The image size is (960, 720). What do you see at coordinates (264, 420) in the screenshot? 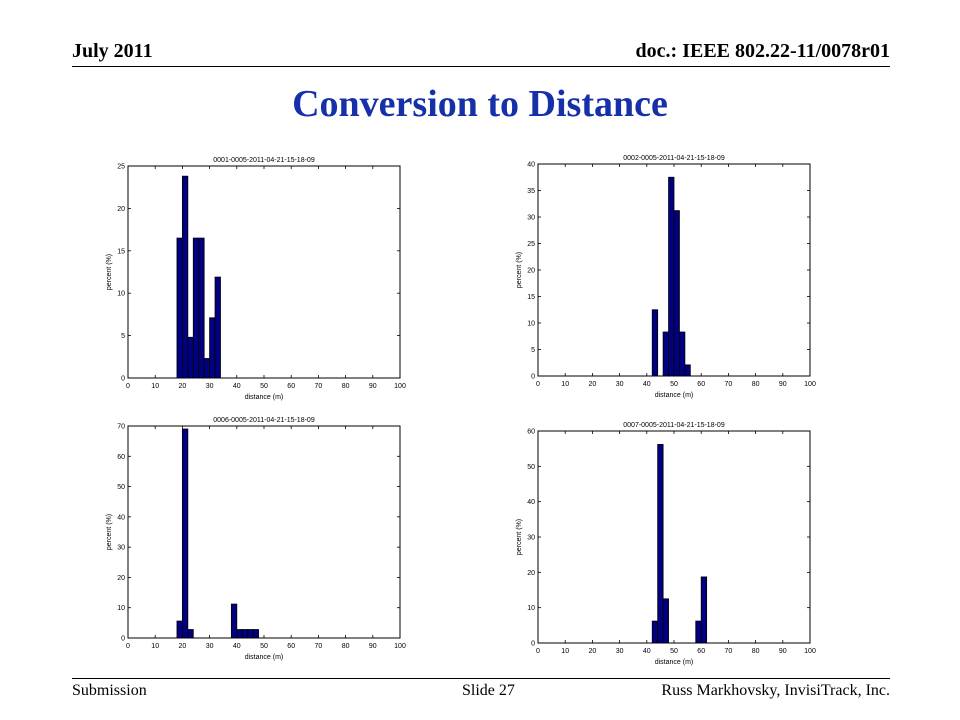
I see `chart-title: 0006-0005-2011-04-21-15-18-09` at bounding box center [264, 420].